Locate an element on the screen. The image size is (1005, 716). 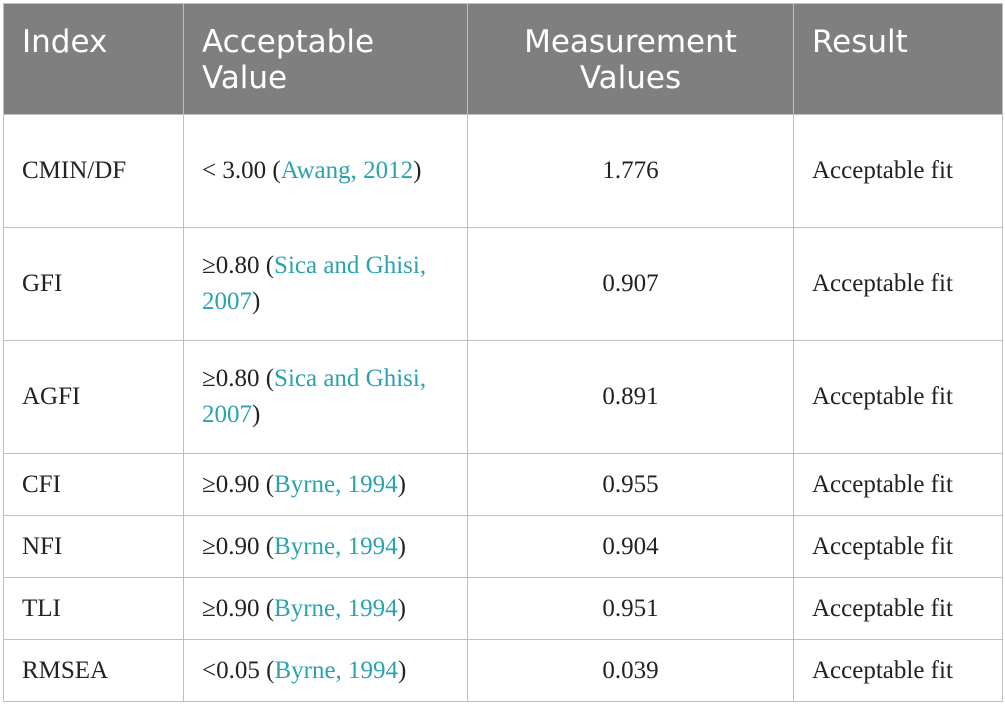
citation-link: Awang, 2012 is located at coordinates (347, 170).